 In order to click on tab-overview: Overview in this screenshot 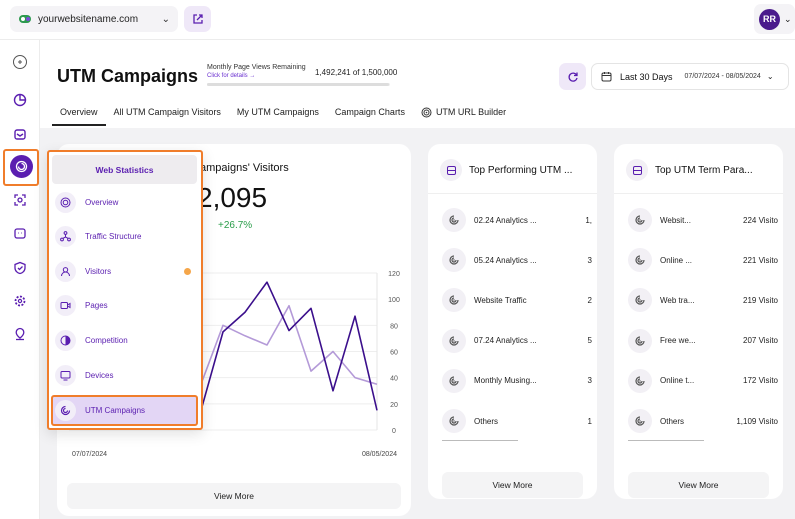, I will do `click(79, 113)`.